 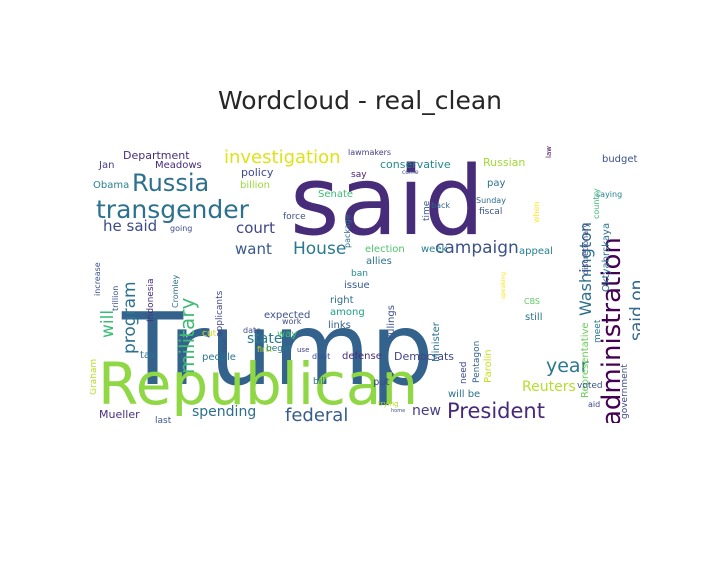 I want to click on word-pentagon: Pentagon, so click(x=477, y=362).